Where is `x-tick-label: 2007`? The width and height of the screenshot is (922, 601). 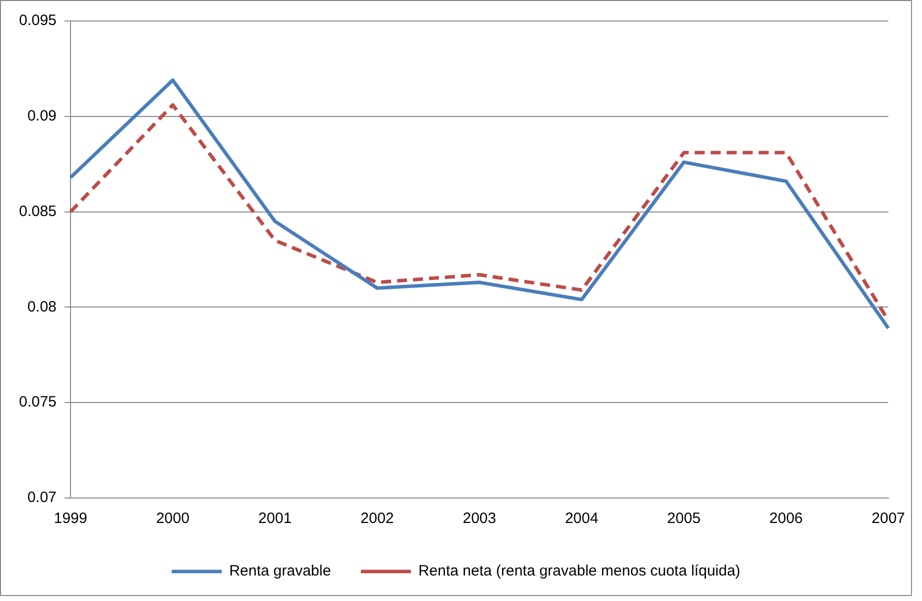 x-tick-label: 2007 is located at coordinates (889, 519).